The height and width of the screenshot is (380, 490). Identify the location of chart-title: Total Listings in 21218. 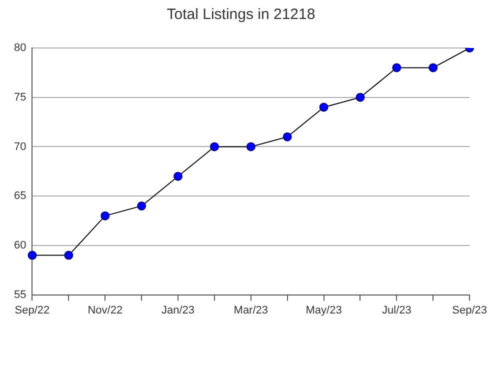
(241, 15).